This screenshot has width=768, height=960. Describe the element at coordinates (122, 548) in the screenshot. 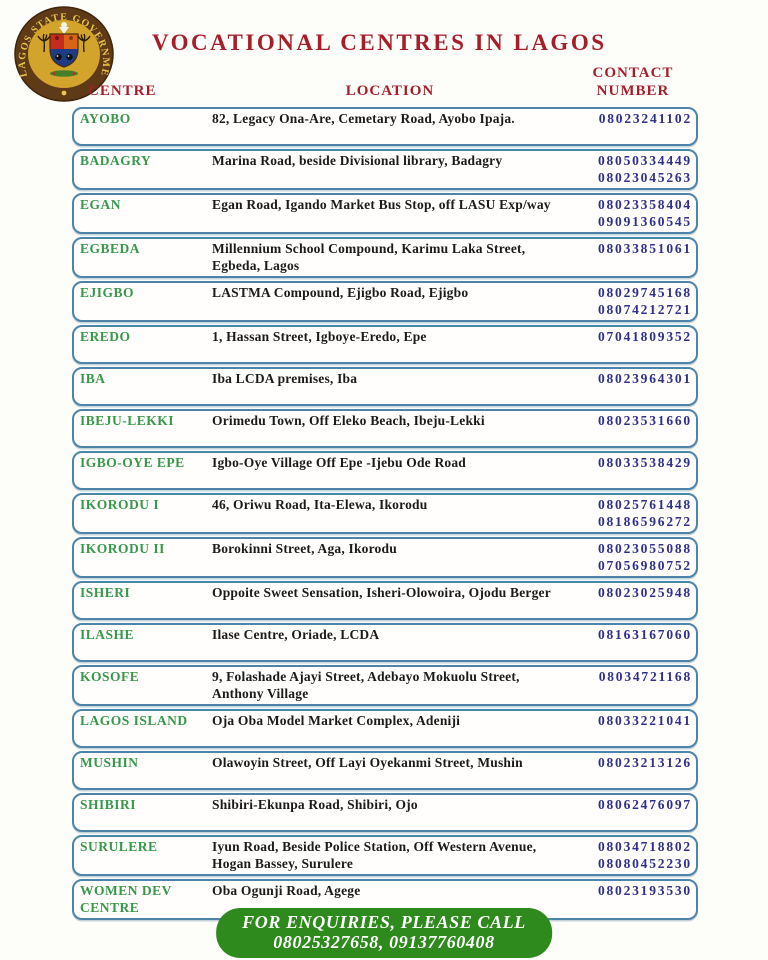

I see `centre-name: IKORODU II` at that location.